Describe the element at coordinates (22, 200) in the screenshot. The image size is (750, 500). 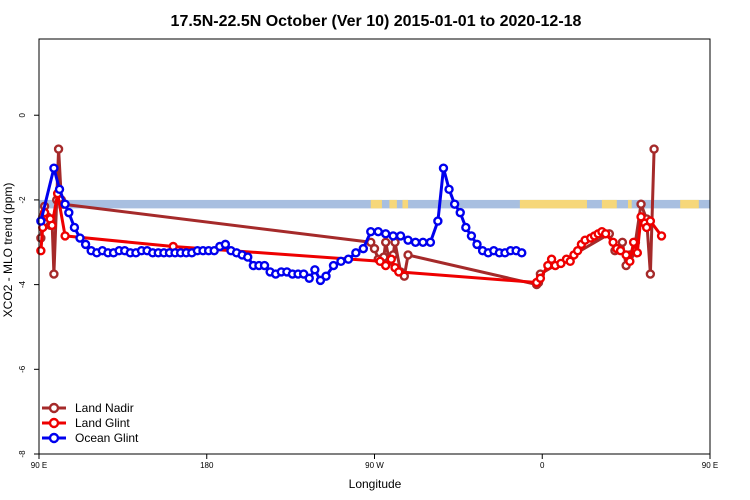
I see `y-tick-label: -2` at that location.